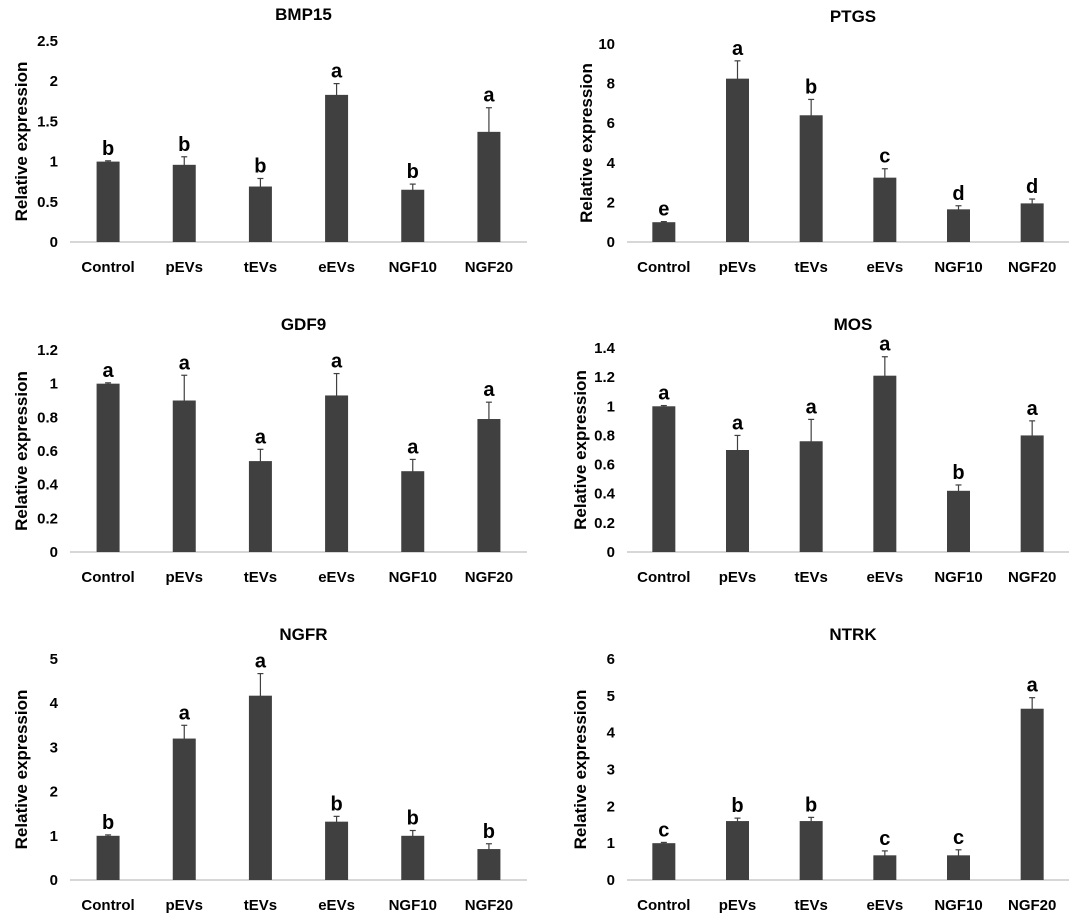 This screenshot has height=921, width=1084. What do you see at coordinates (663, 210) in the screenshot?
I see `significance-label: e` at bounding box center [663, 210].